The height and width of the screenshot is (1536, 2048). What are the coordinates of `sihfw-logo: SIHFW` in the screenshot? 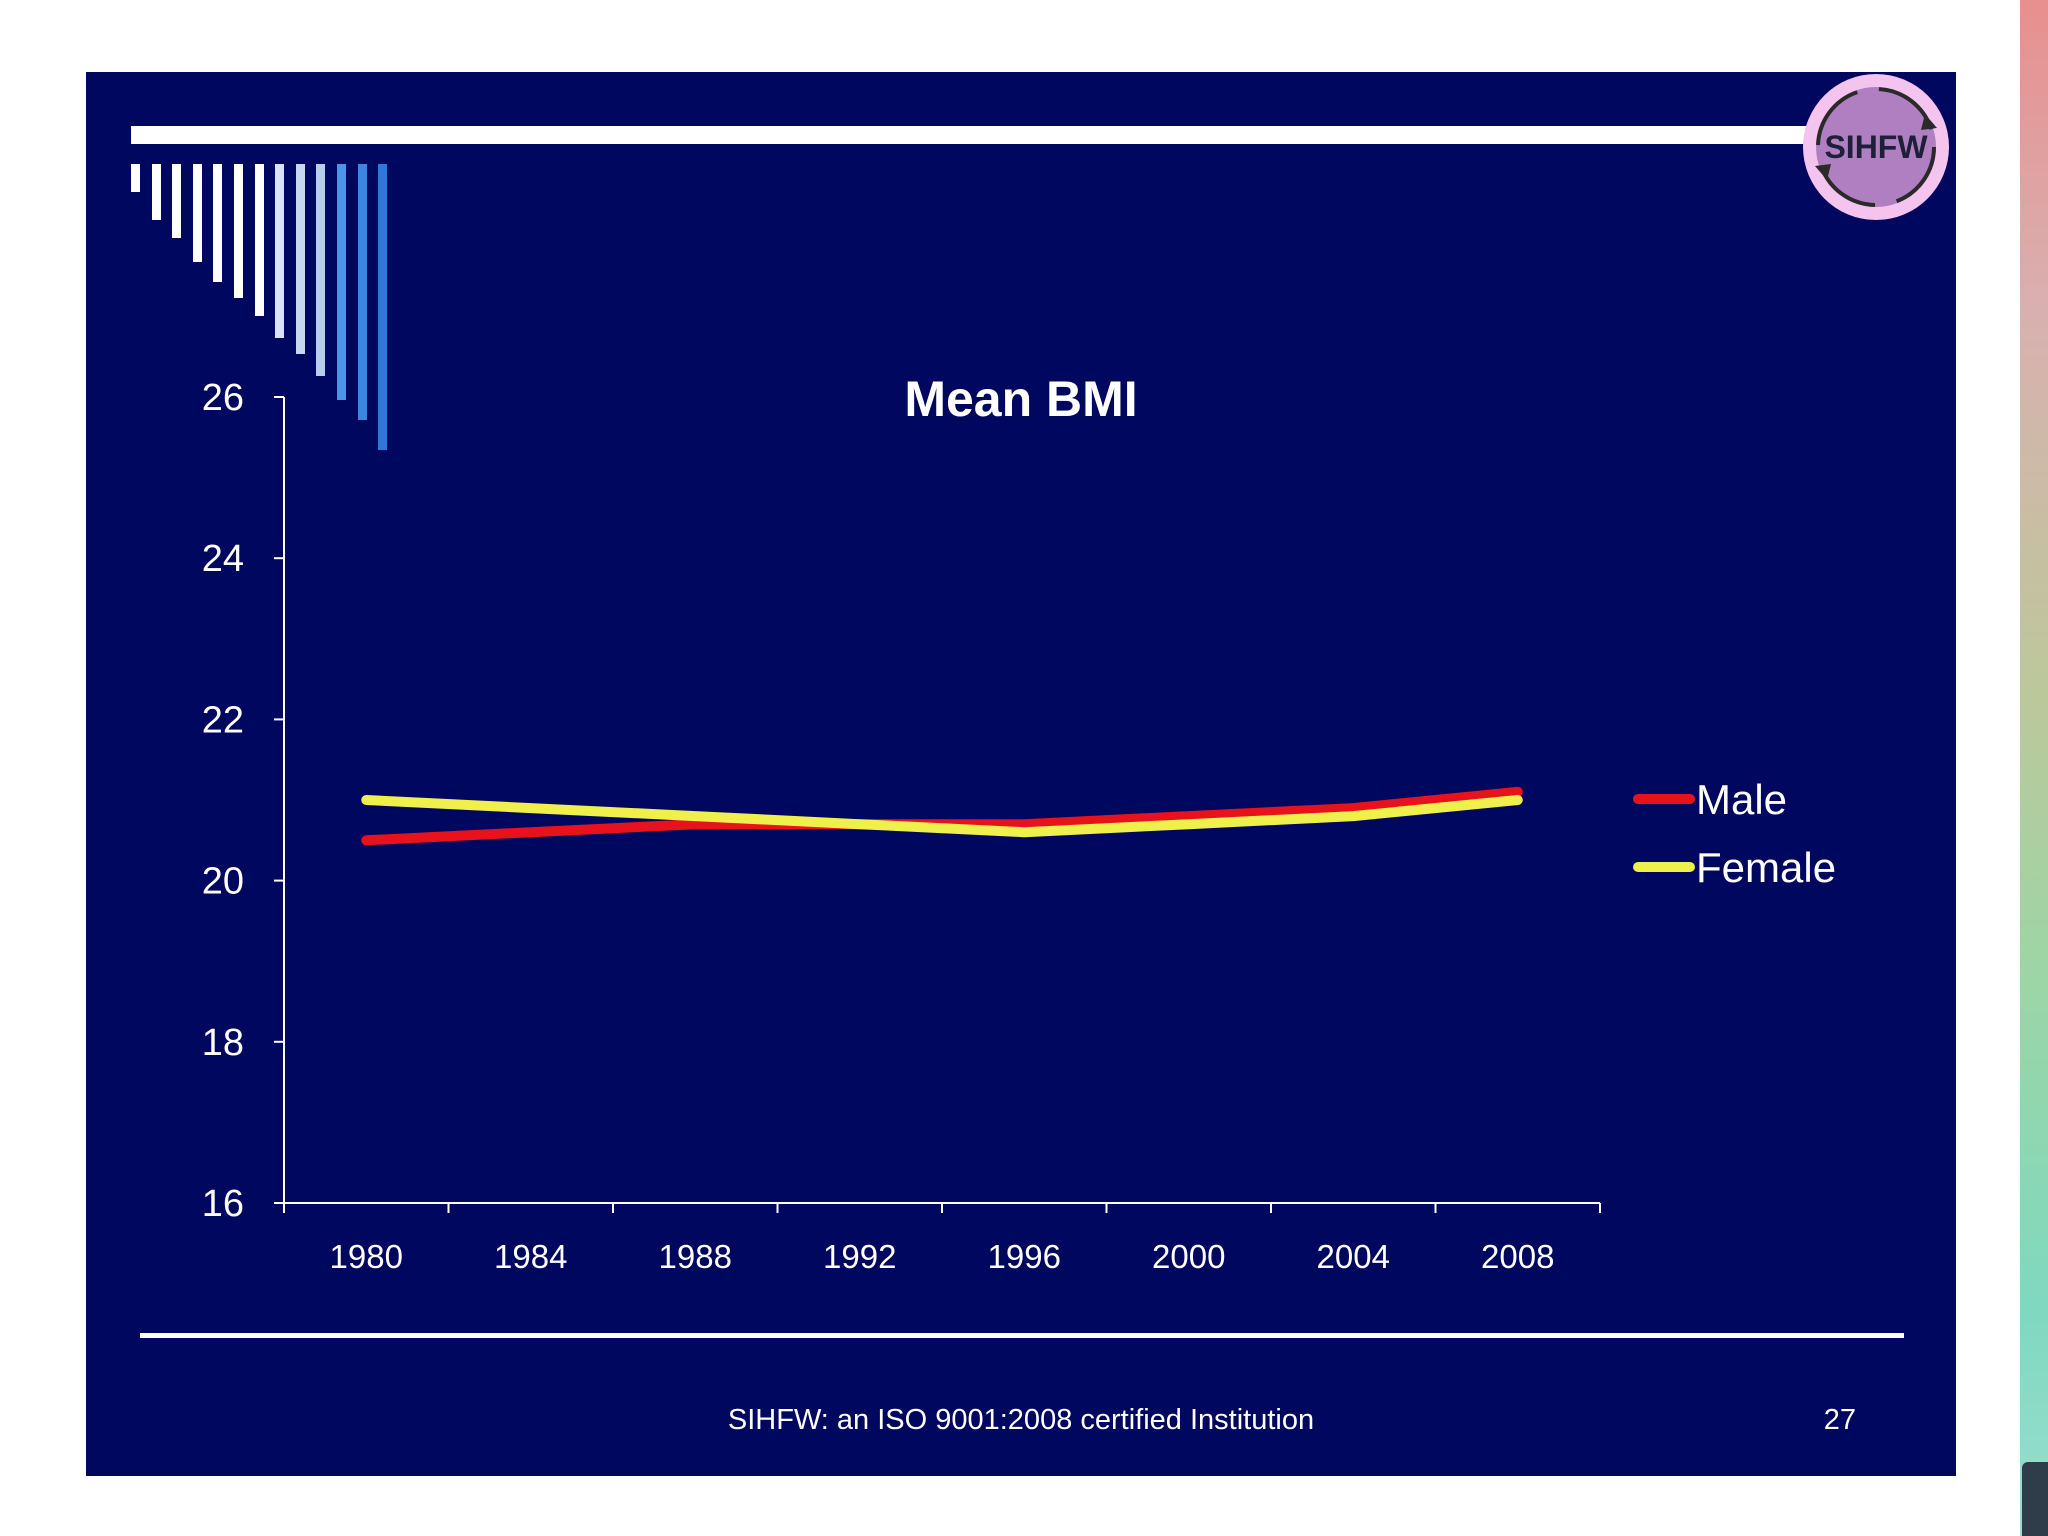 It's located at (1876, 147).